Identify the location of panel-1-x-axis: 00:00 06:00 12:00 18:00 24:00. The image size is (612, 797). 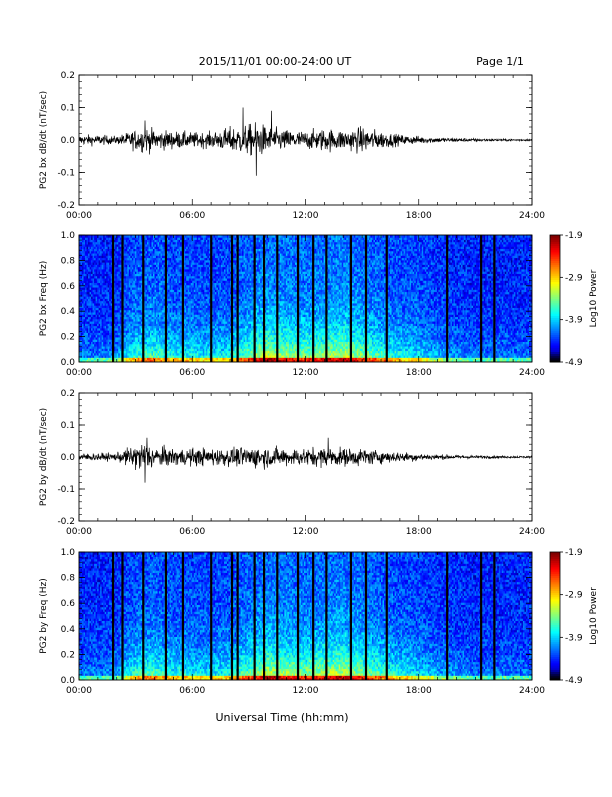
(305, 148).